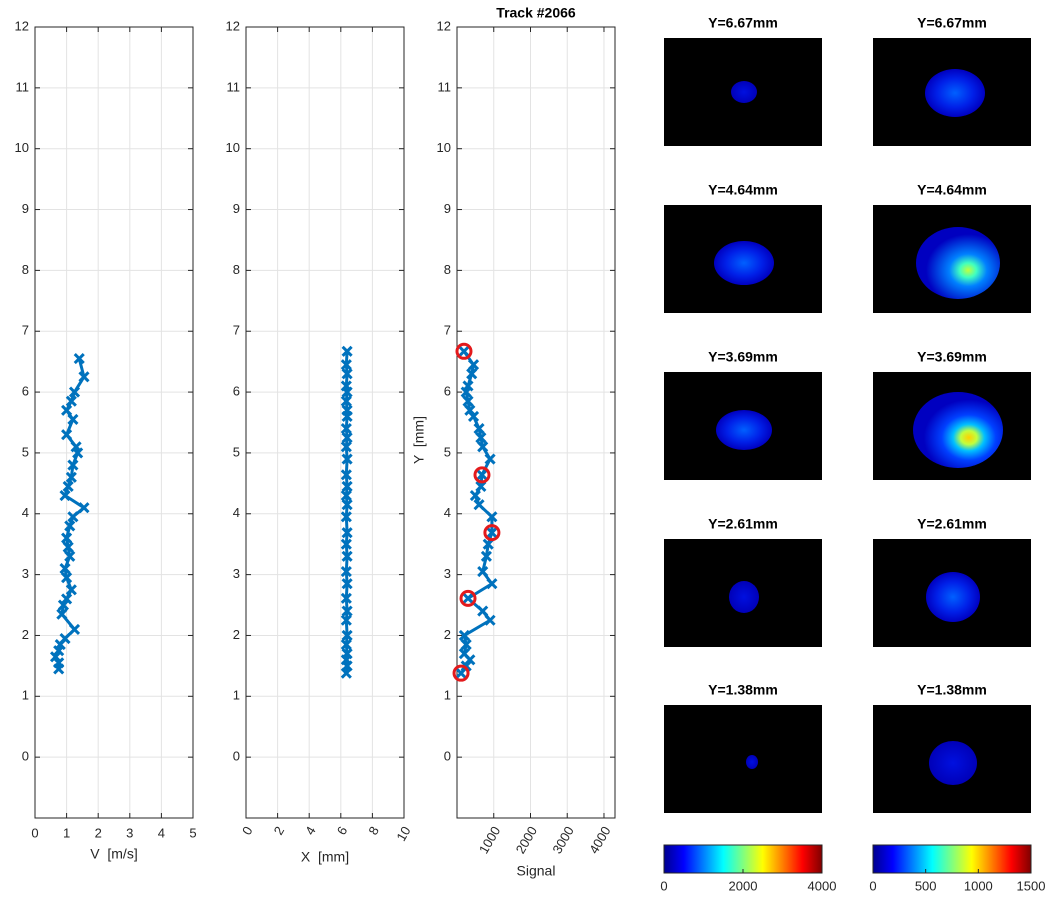 The width and height of the screenshot is (1052, 905). I want to click on x-tick-label: 4, so click(310, 831).